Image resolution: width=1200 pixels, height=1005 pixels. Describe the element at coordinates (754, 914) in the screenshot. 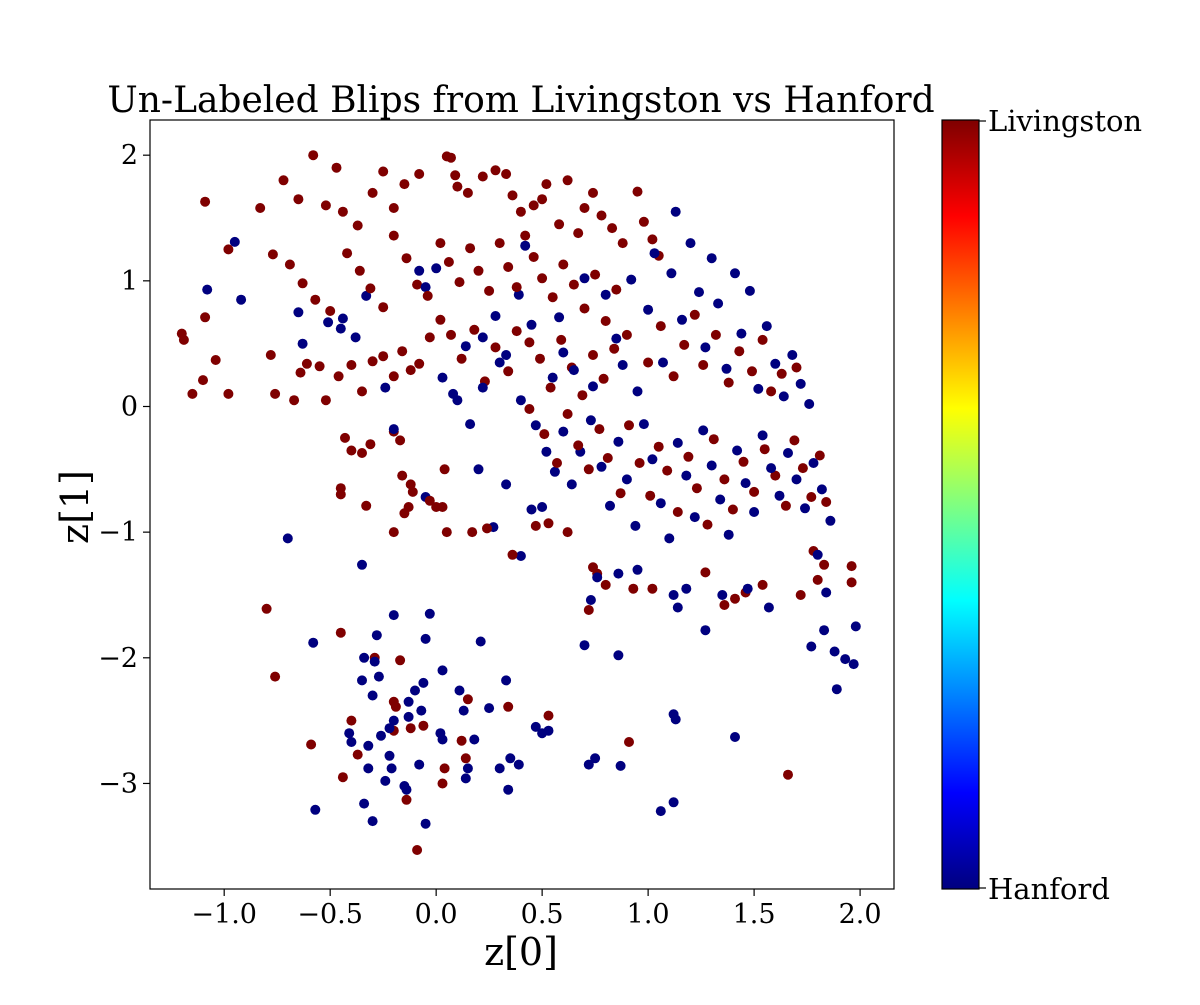

I see `x-tick-label: 1.5` at that location.